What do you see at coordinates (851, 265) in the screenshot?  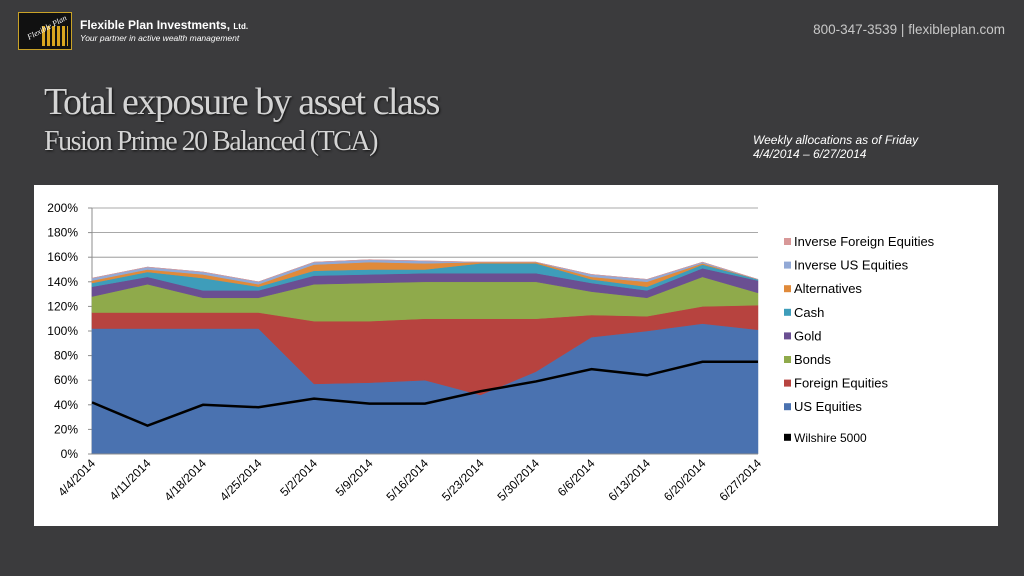 I see `legend-label: Inverse US Equities` at bounding box center [851, 265].